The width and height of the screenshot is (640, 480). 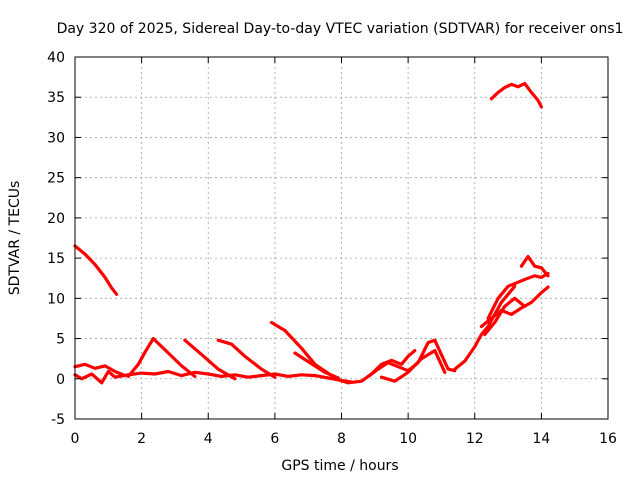 I want to click on x-tick-label: 6, so click(x=274, y=439).